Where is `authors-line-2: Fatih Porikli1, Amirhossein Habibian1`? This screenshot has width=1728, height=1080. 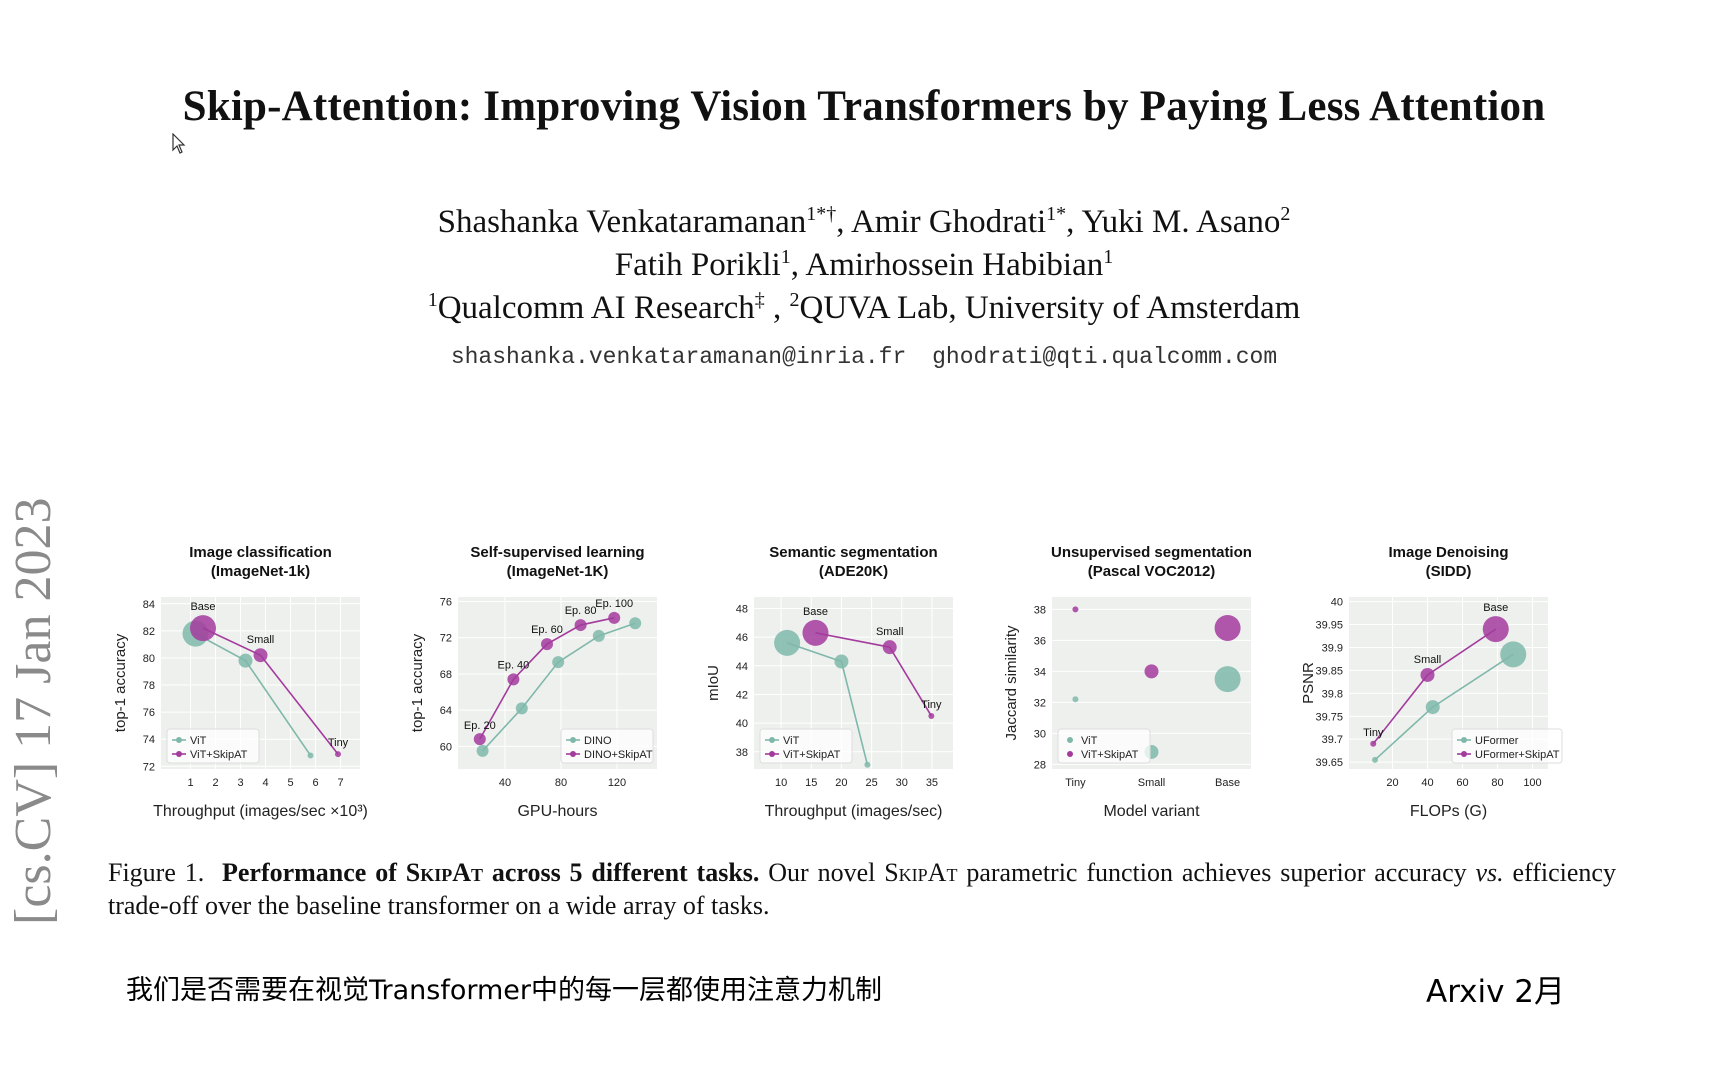
authors-line-2: Fatih Porikli1, Amirhossein Habibian1 is located at coordinates (864, 265).